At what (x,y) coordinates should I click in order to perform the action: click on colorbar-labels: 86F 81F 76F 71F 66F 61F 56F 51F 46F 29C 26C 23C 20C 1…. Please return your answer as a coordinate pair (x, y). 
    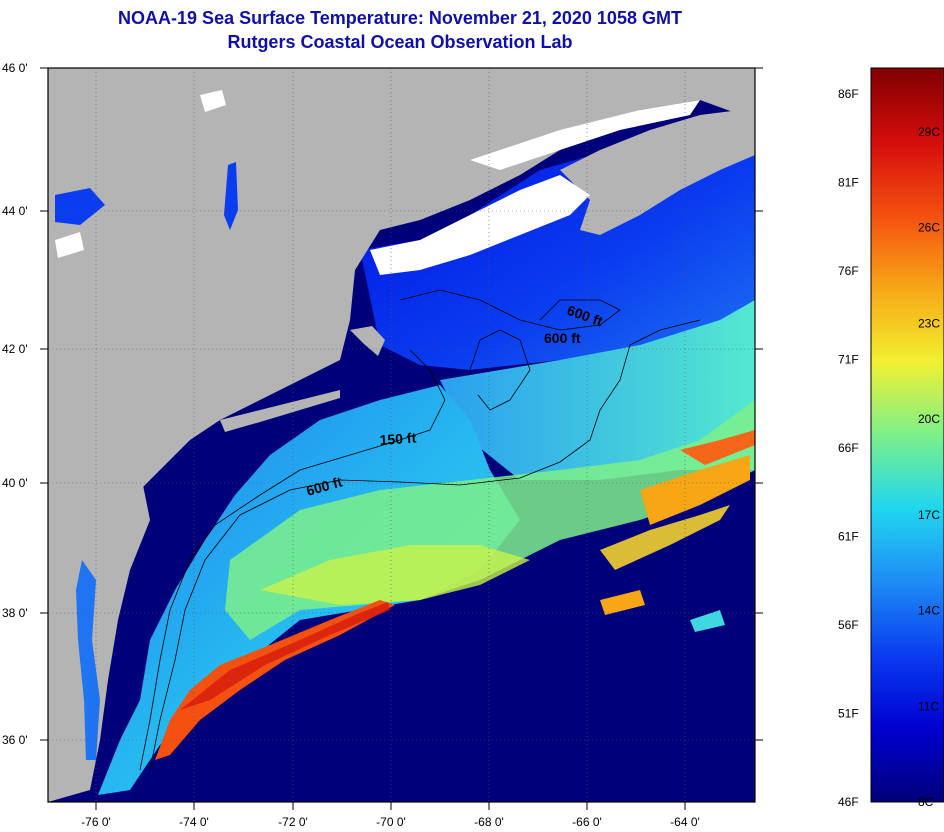
    Looking at the image, I should click on (889, 448).